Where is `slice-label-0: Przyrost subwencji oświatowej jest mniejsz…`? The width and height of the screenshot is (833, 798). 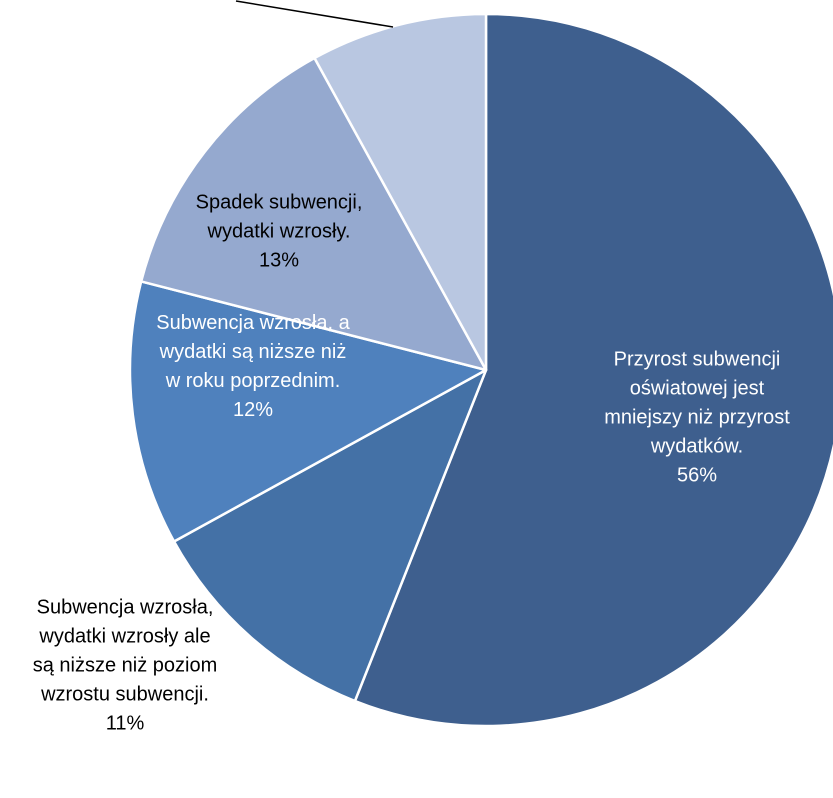 slice-label-0: Przyrost subwencji oświatowej jest mniejsz… is located at coordinates (697, 417).